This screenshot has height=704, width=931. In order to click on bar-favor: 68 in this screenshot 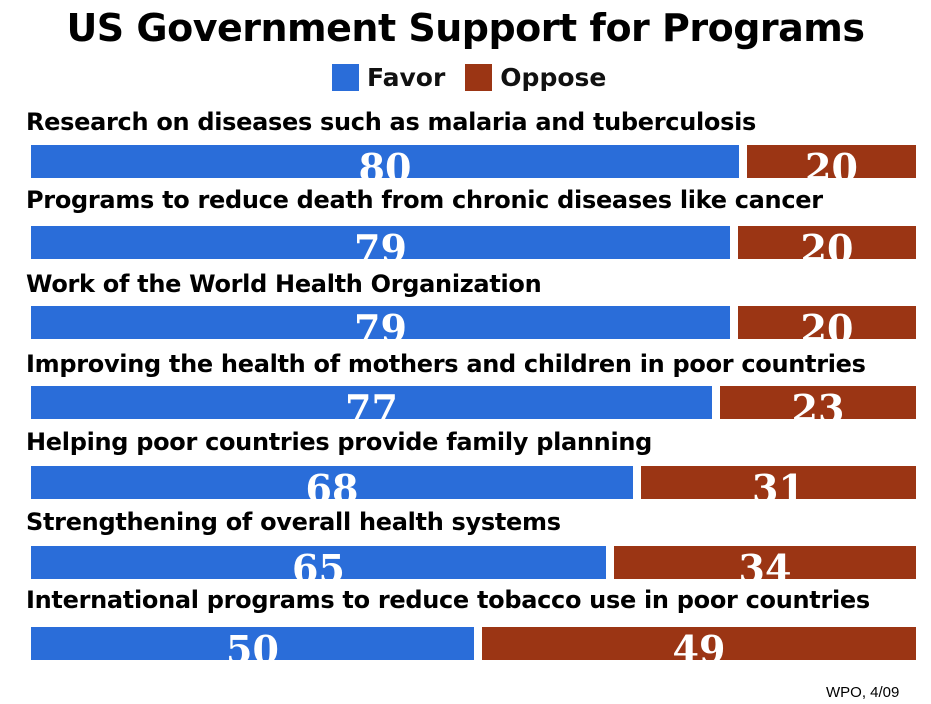, I will do `click(332, 482)`.